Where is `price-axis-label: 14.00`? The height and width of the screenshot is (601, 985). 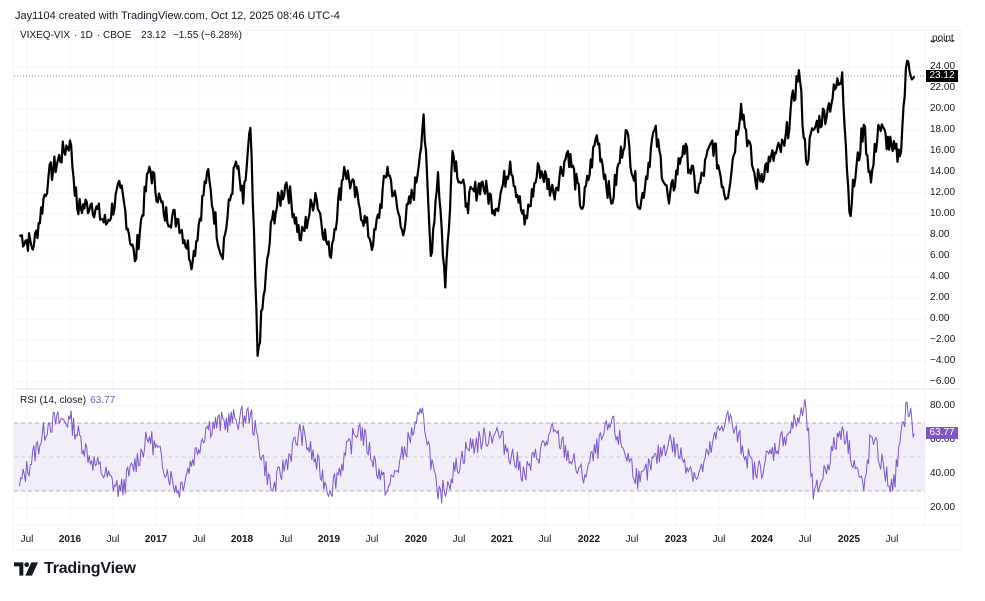
price-axis-label: 14.00 is located at coordinates (943, 171).